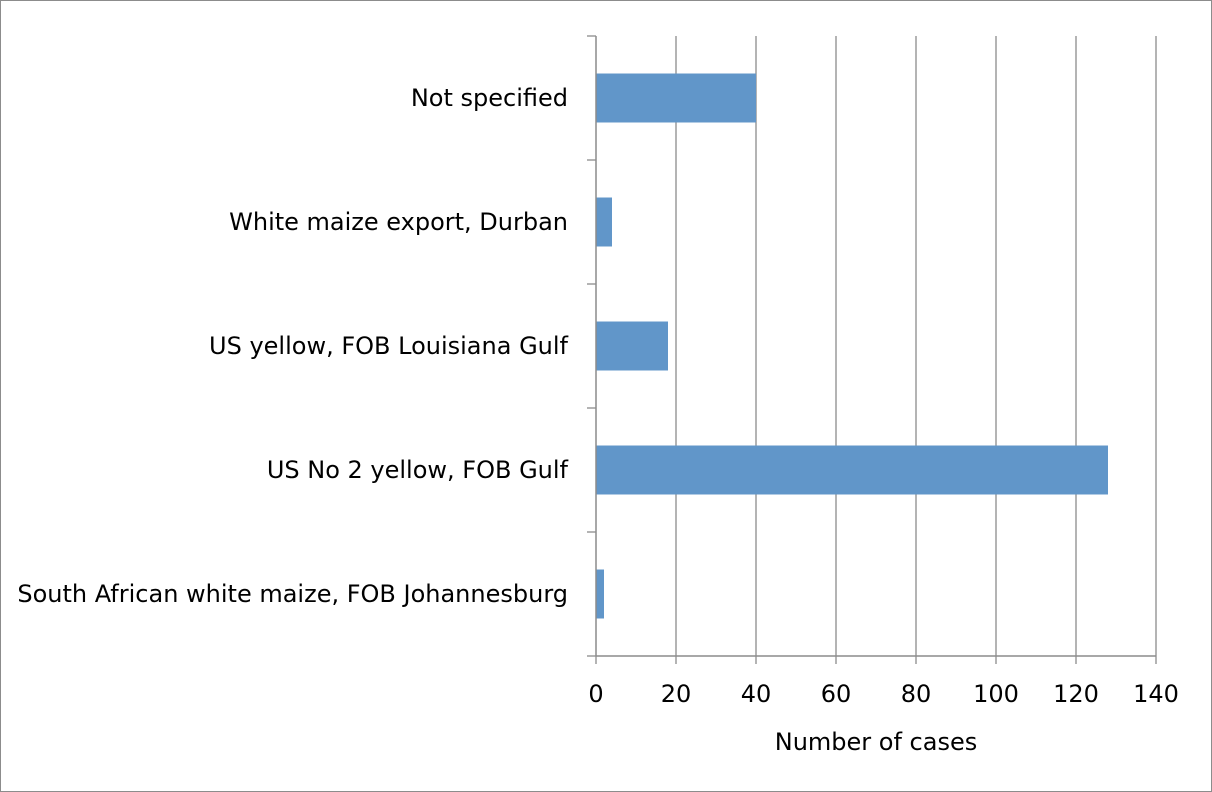 The height and width of the screenshot is (792, 1212). I want to click on x-tick-label: 80, so click(916, 694).